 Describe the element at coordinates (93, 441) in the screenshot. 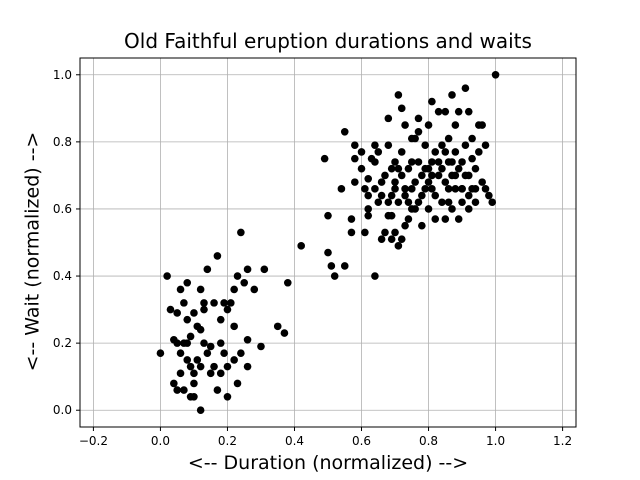

I see `x-tick-label: −0.2` at that location.